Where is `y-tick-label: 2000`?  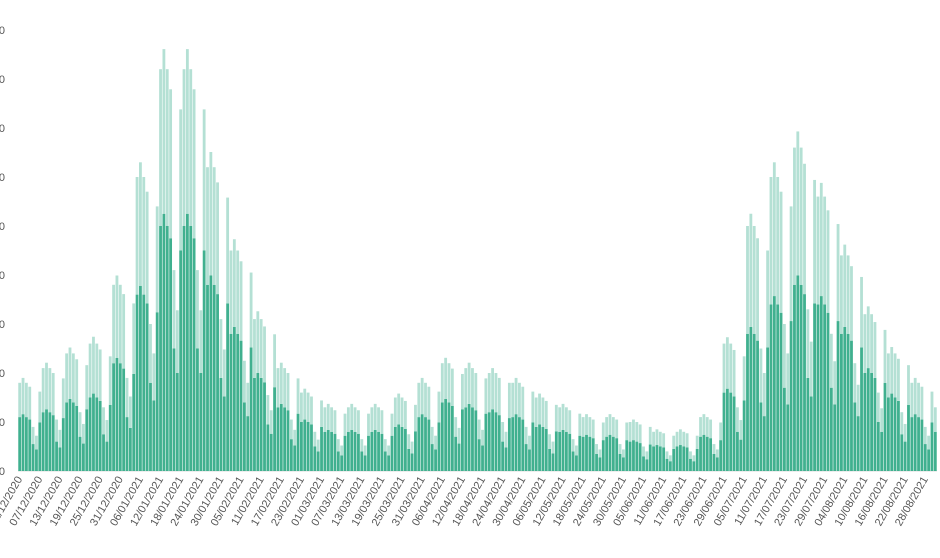
y-tick-label: 2000 is located at coordinates (2, 374).